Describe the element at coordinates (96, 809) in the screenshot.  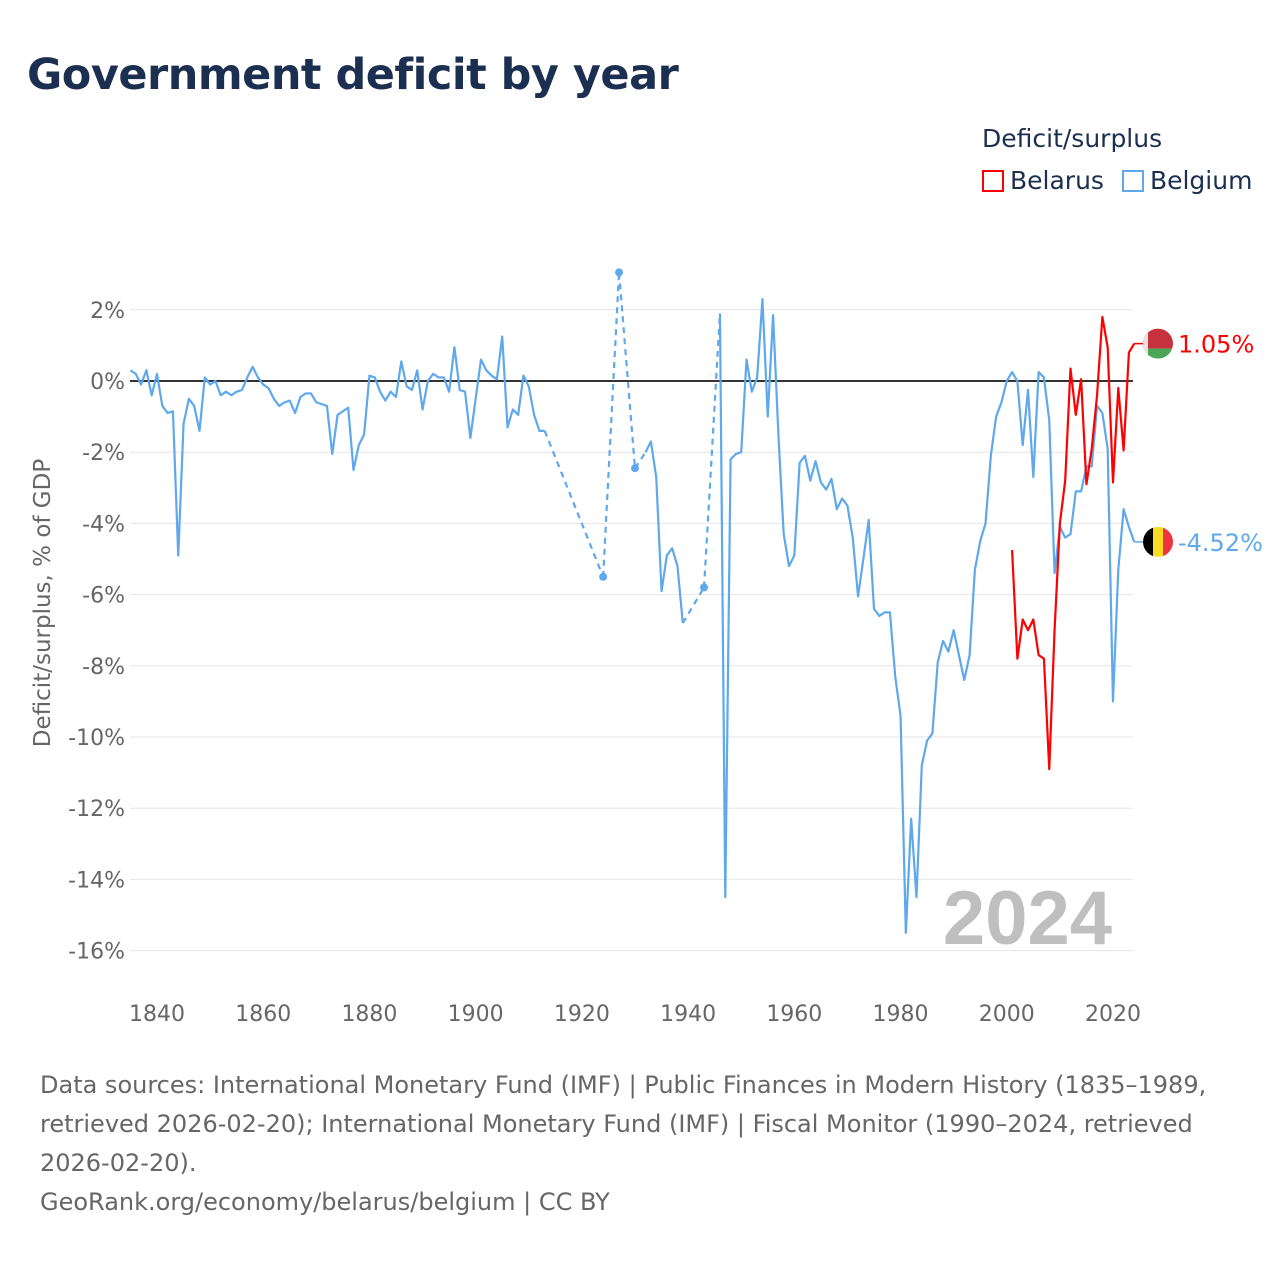
I see `y-tick-label: -12%` at that location.